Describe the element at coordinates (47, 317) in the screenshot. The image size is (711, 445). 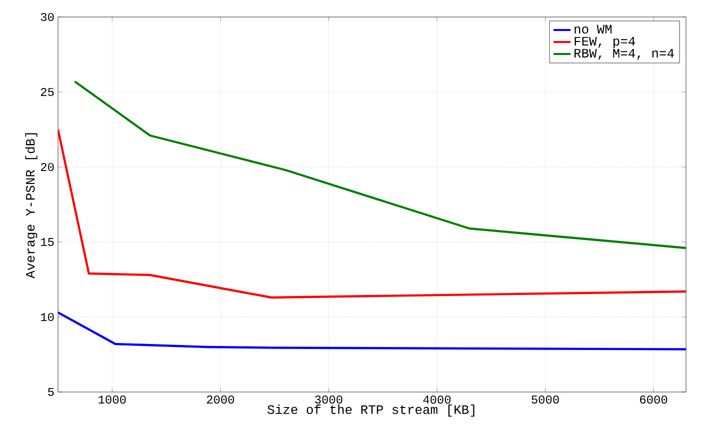
I see `y-tick-label: 10` at that location.